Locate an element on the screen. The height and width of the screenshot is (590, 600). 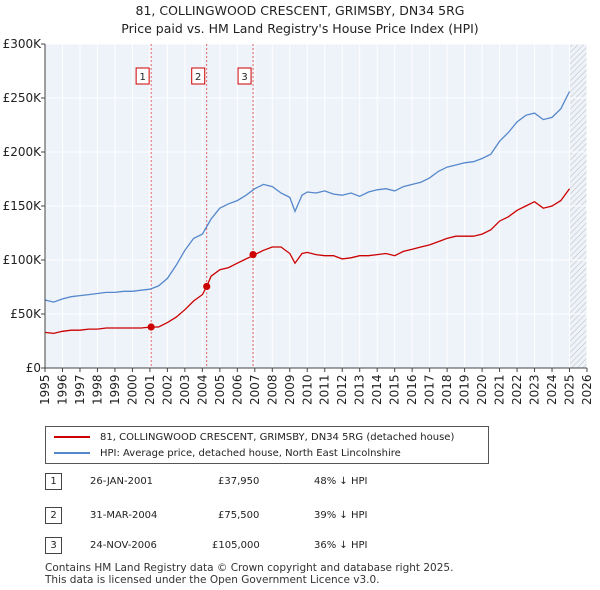
x-tick-label: 2010 is located at coordinates (307, 389).